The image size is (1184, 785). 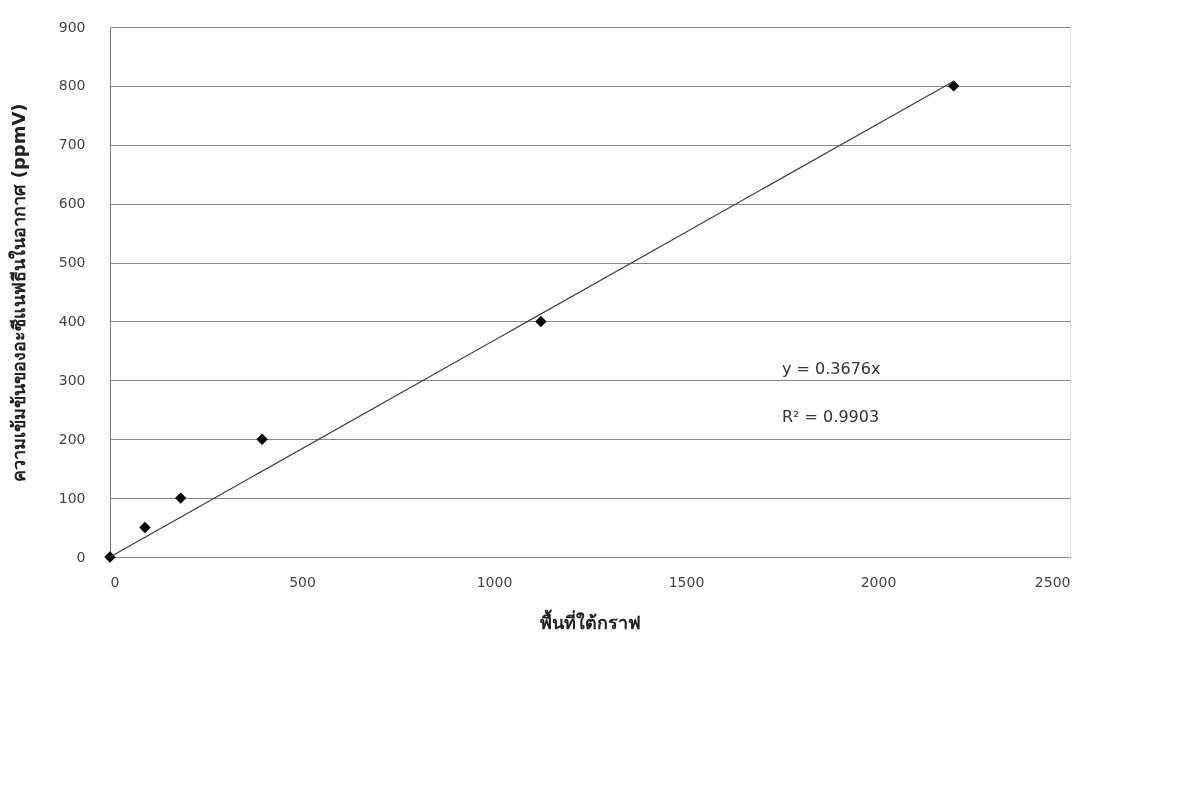 What do you see at coordinates (72, 203) in the screenshot?
I see `y-tick-label: 600` at bounding box center [72, 203].